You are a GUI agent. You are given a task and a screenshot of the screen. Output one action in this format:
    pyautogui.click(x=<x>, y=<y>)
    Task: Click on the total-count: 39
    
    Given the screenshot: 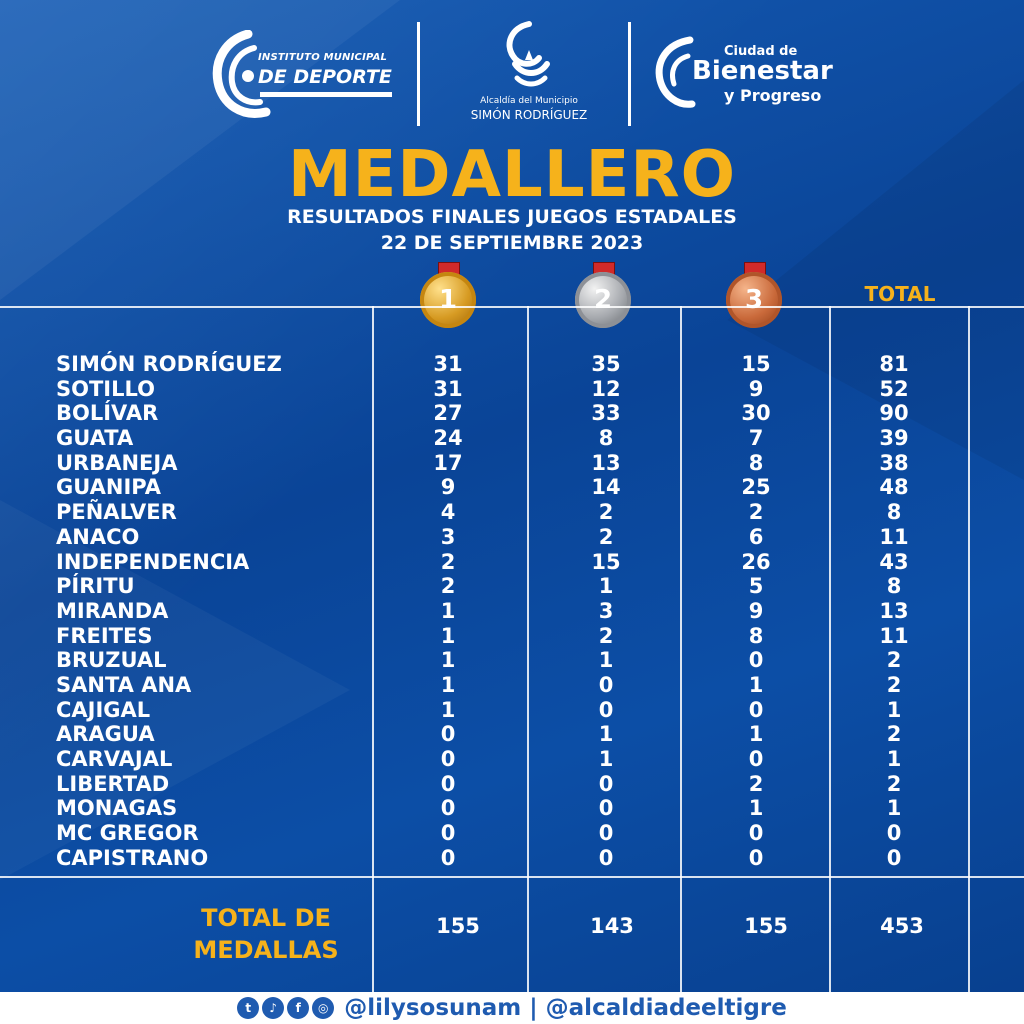 What is the action you would take?
    pyautogui.click(x=894, y=438)
    